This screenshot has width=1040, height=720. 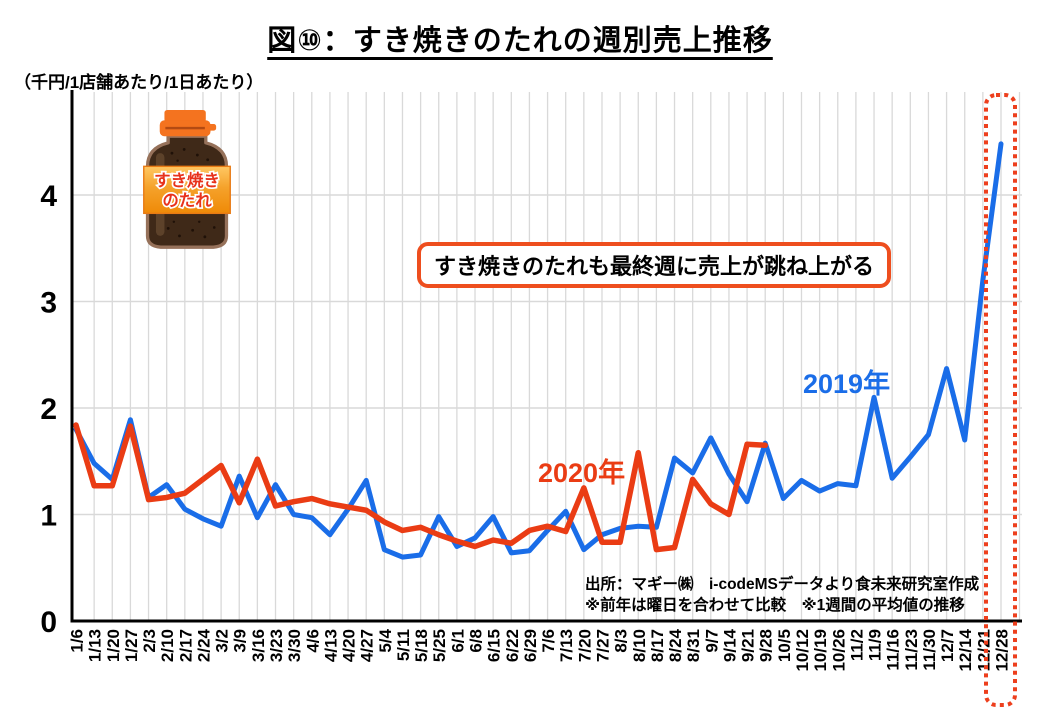 I want to click on bottle-cap-top, so click(x=185, y=116).